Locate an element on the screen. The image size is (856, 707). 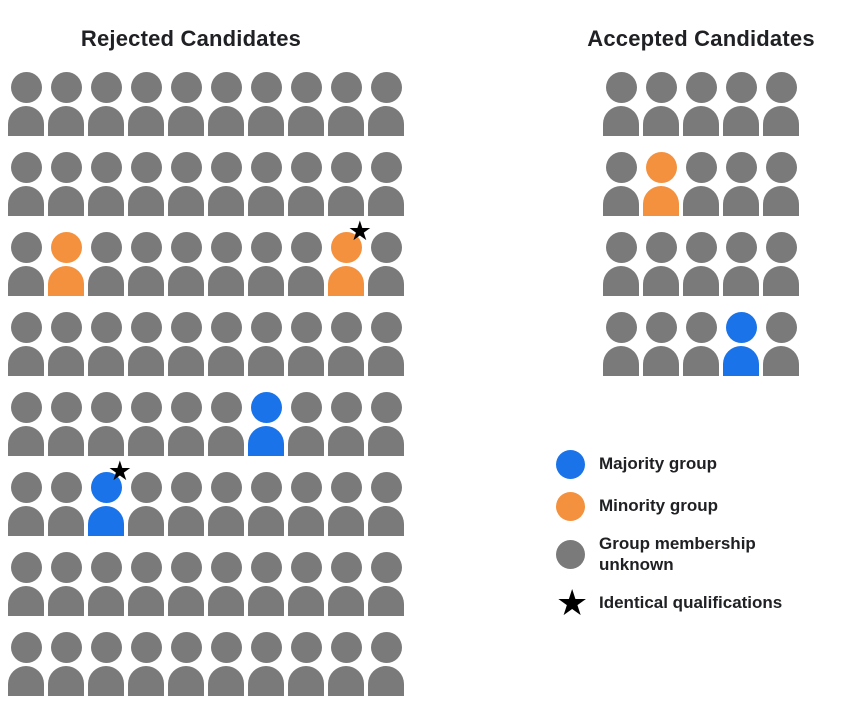
unknown-group-circle-icon is located at coordinates (570, 555).